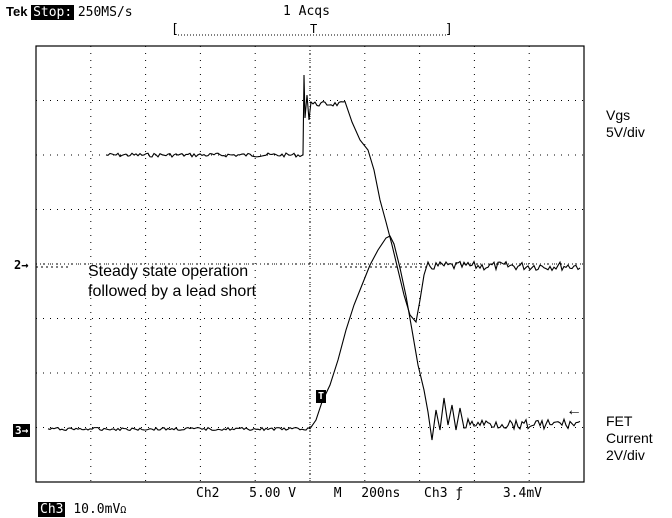  I want to click on ch3-scale: 10.0mV, so click(97, 509).